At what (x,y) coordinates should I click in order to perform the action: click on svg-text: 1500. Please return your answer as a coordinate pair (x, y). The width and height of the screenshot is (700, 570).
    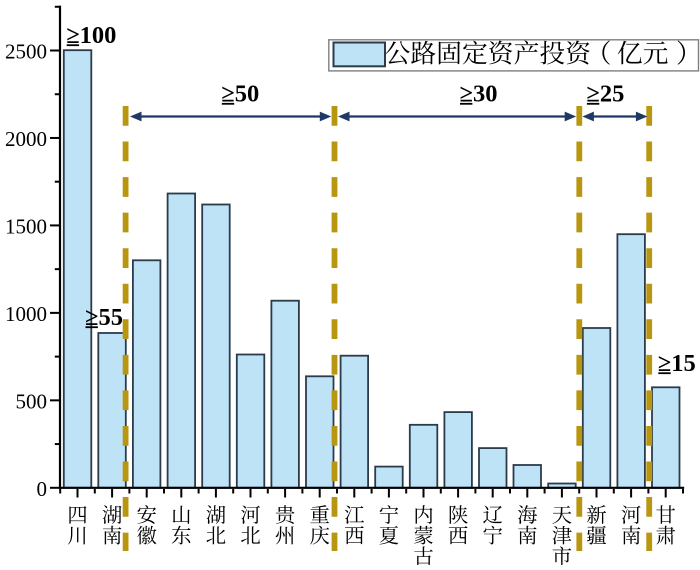
    Looking at the image, I should click on (26, 227).